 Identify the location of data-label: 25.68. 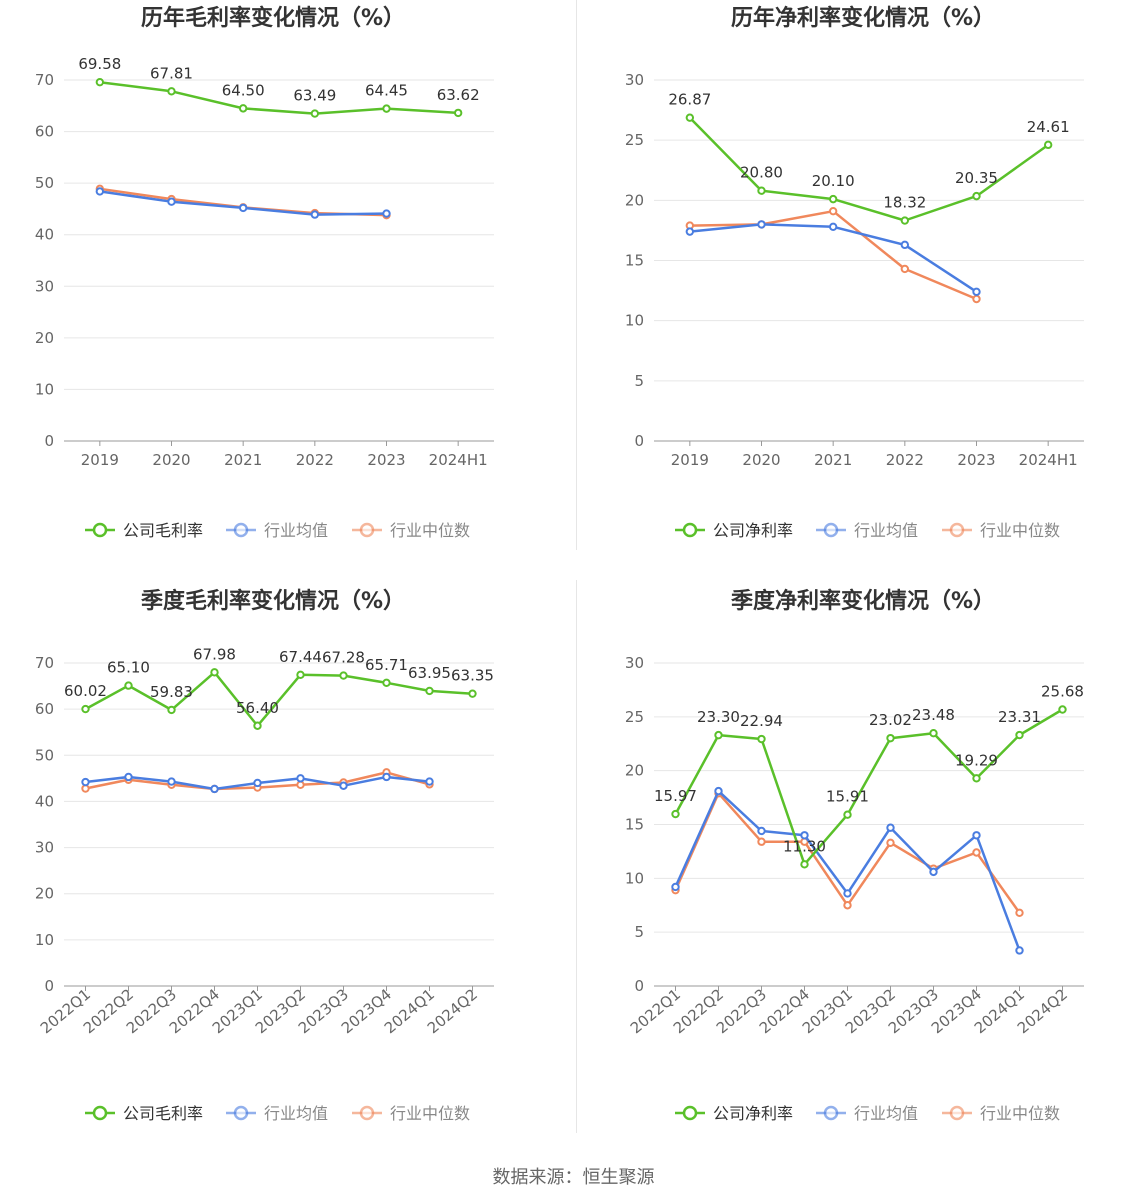
(1062, 692).